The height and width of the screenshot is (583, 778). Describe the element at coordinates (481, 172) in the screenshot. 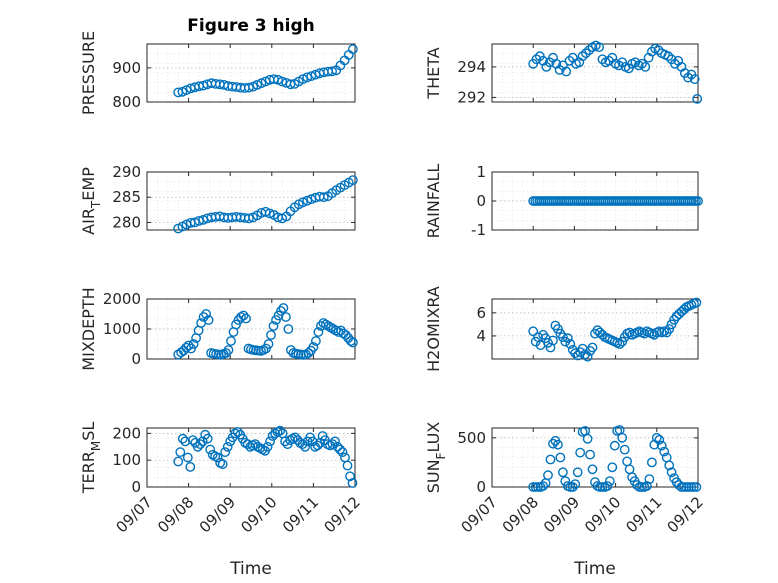

I see `y-tick-label: 1` at that location.